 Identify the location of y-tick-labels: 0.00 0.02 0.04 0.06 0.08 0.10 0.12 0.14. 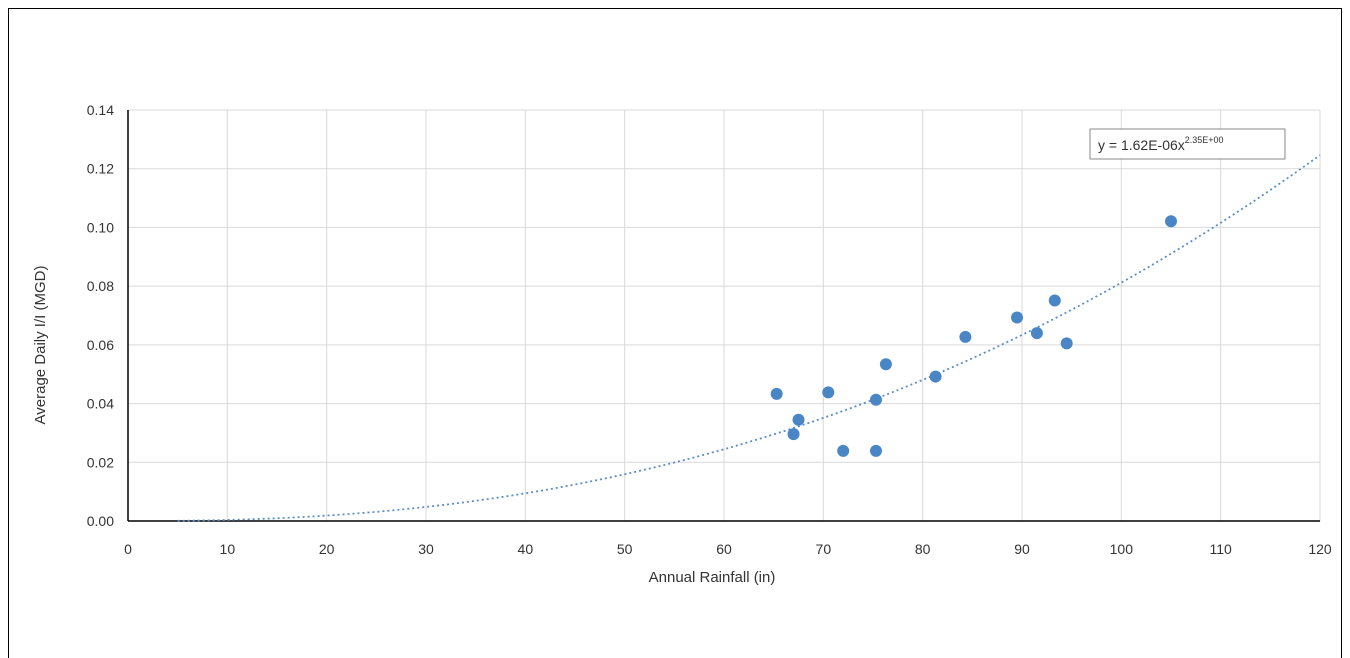
(100, 315).